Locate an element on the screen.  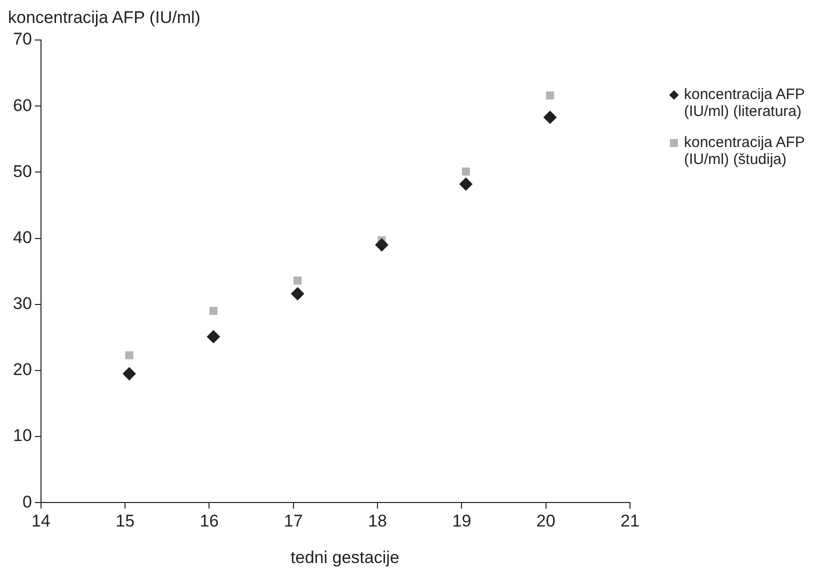
y-tick-label: 20 is located at coordinates (22, 370).